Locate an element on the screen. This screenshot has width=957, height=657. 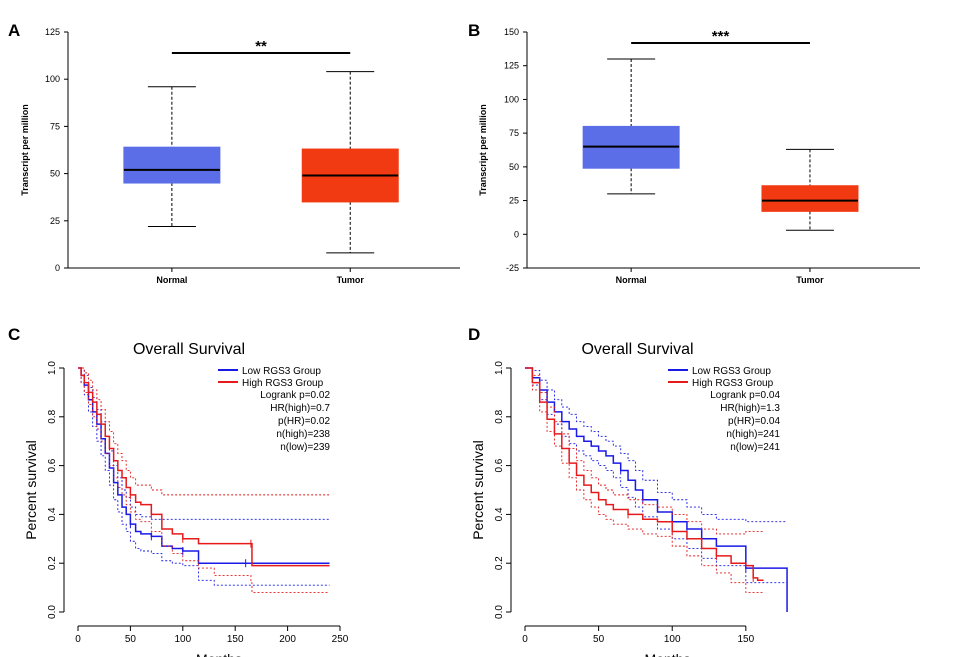
box-b-tumor-box is located at coordinates (810, 198).